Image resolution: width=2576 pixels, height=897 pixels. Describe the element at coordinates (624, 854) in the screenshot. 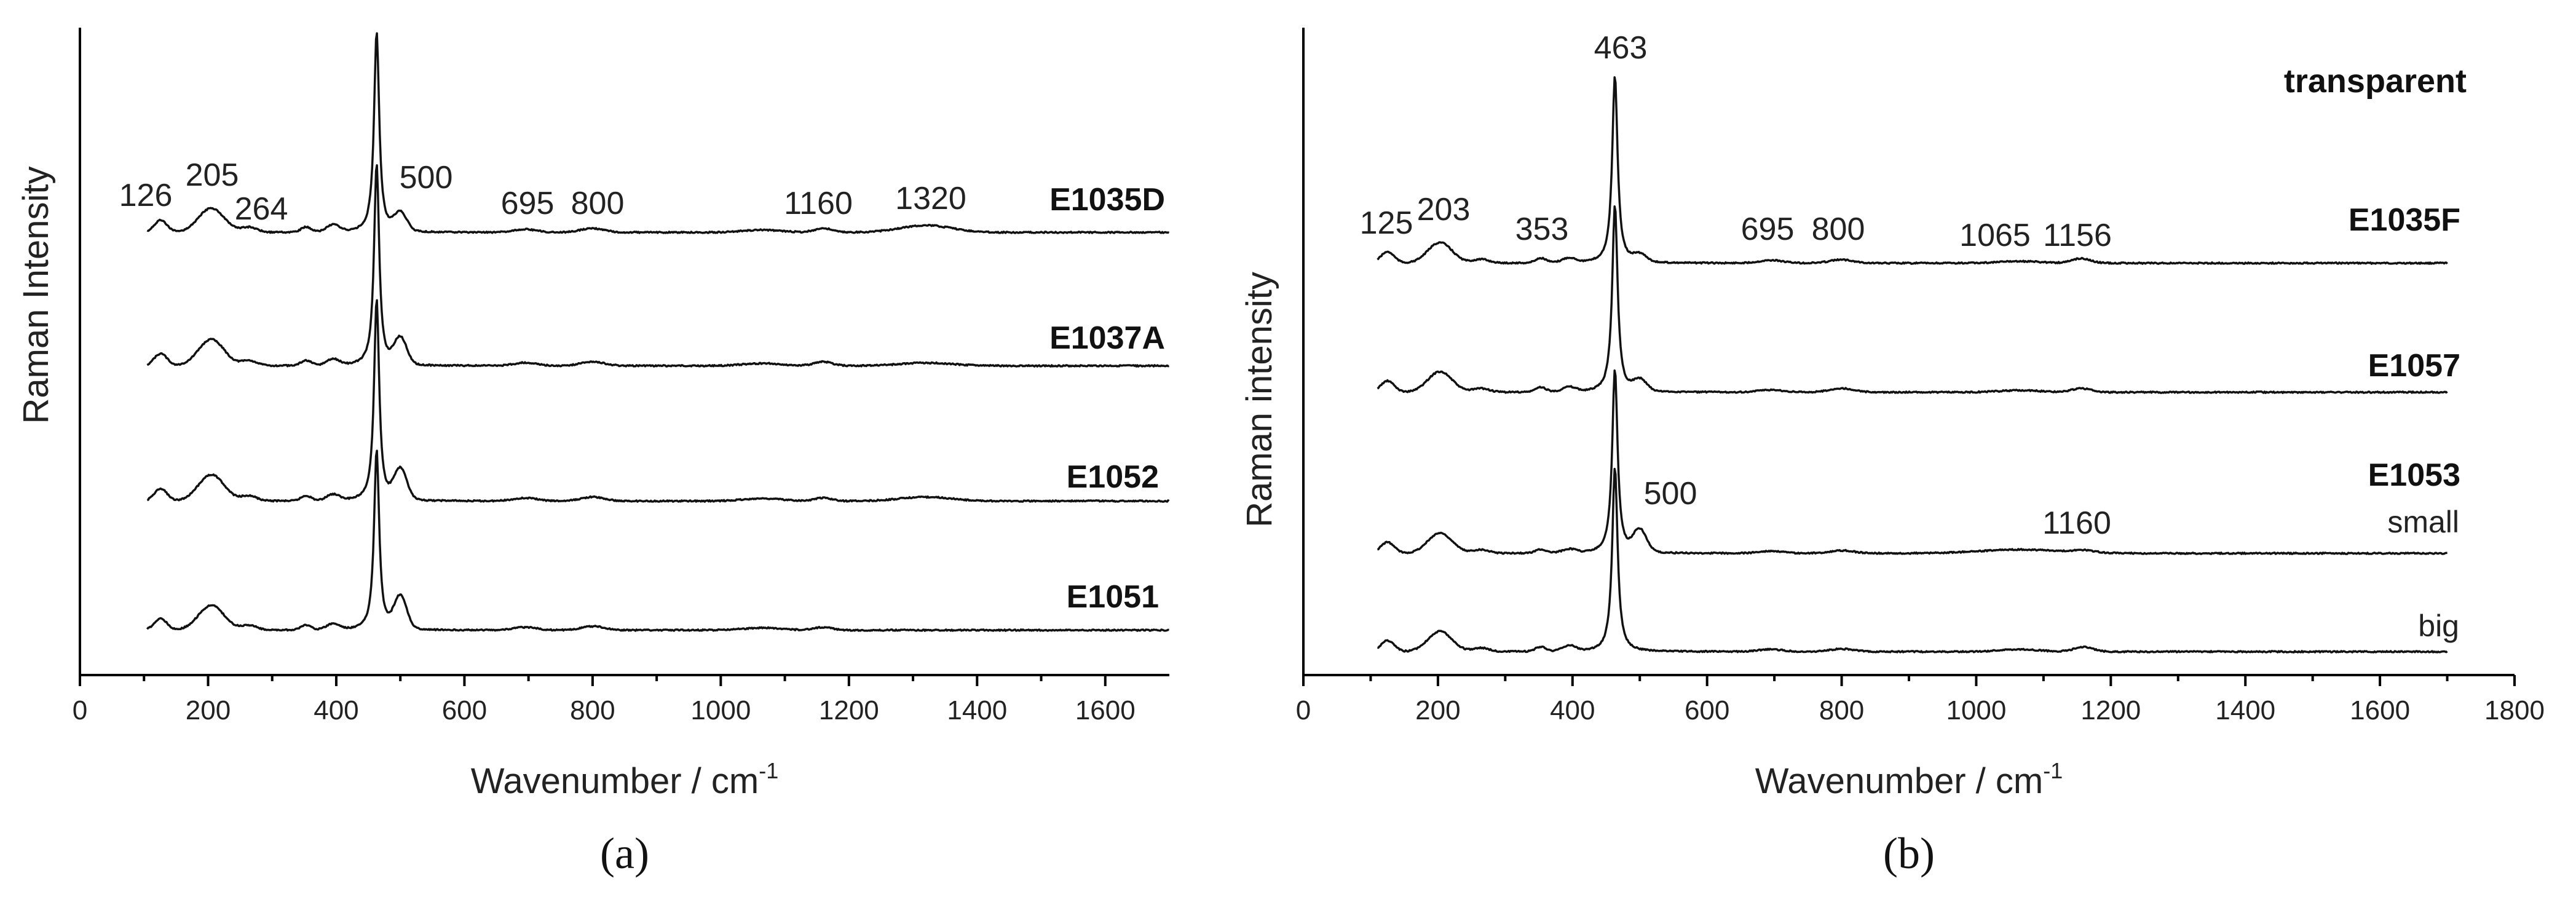

I see `panel-a-caption: (a)` at that location.